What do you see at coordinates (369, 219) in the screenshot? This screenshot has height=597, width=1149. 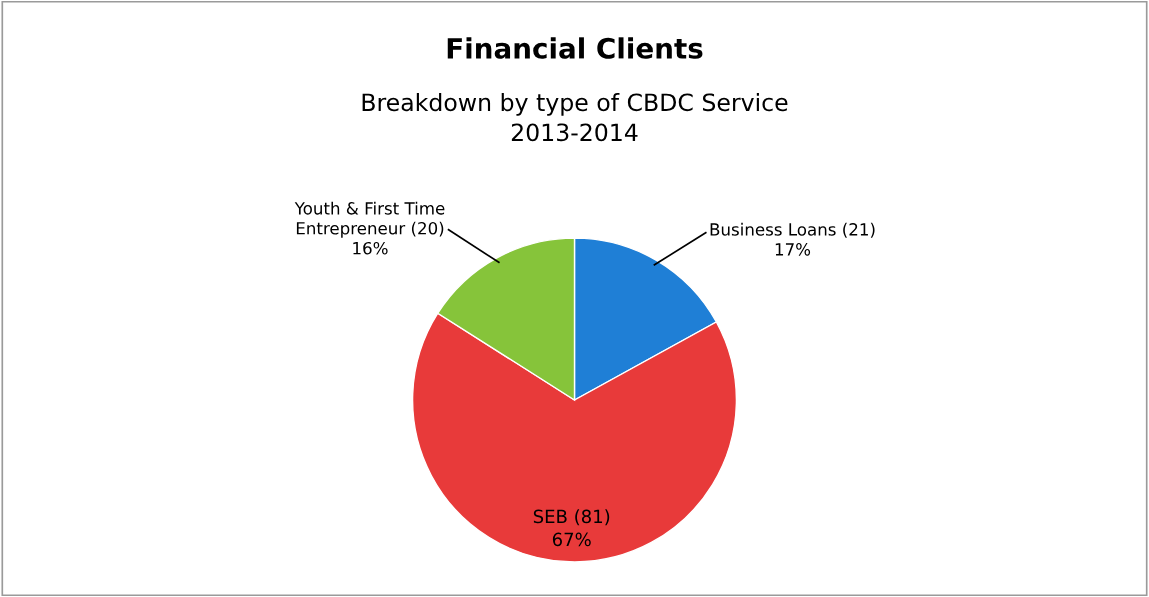 I see `slice-label: Youth & First Time Entrepreneur (20)` at bounding box center [369, 219].